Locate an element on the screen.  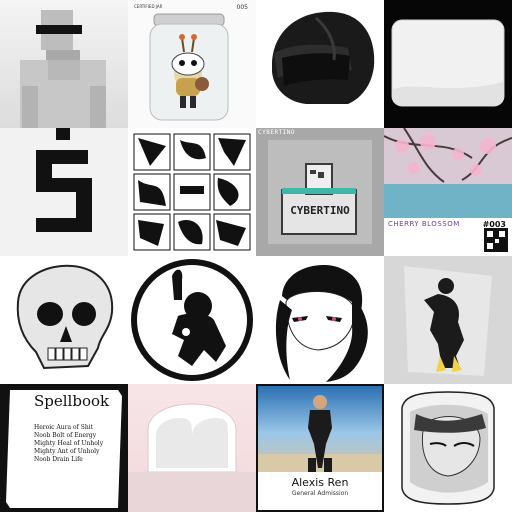
tile-block-figure is located at coordinates (64, 64).